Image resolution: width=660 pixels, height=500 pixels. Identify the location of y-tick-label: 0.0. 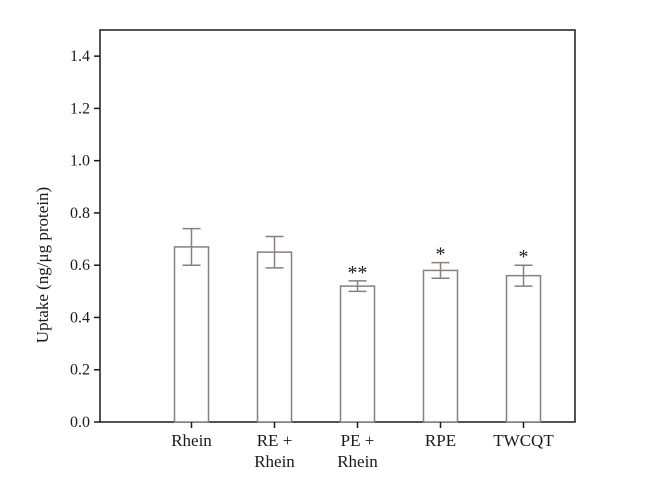
(80, 422).